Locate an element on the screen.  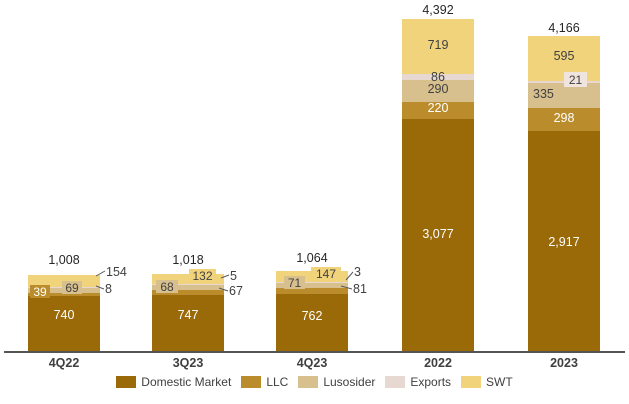
total-label-4q22: 1,008 is located at coordinates (64, 260).